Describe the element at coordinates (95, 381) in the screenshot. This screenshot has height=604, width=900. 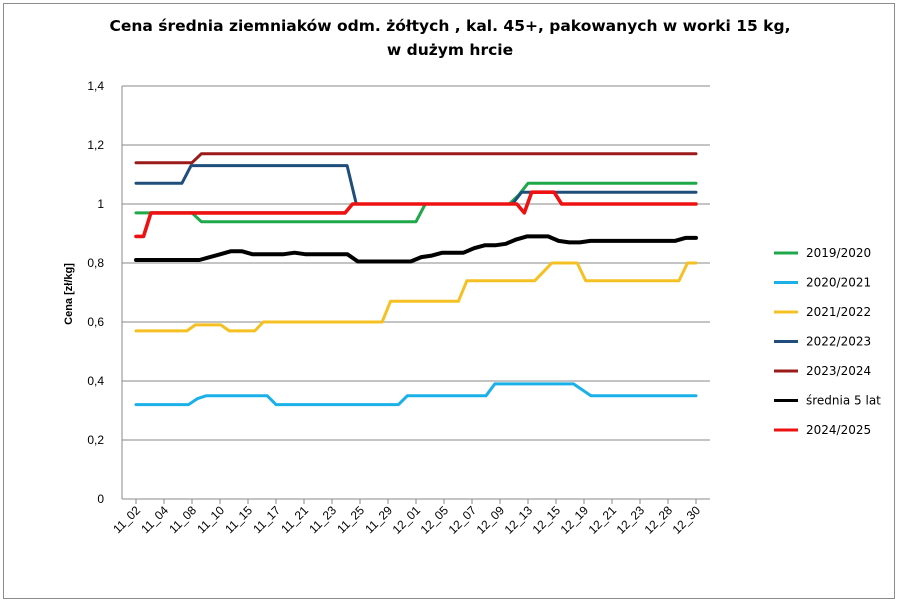
I see `y-tick-label: 0,4` at that location.